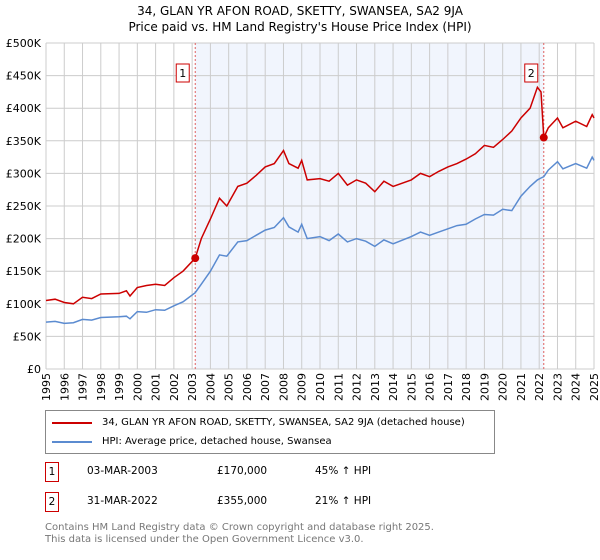 Image resolution: width=600 pixels, height=560 pixels. Describe the element at coordinates (210, 387) in the screenshot. I see `x-tick-label: 2004` at that location.